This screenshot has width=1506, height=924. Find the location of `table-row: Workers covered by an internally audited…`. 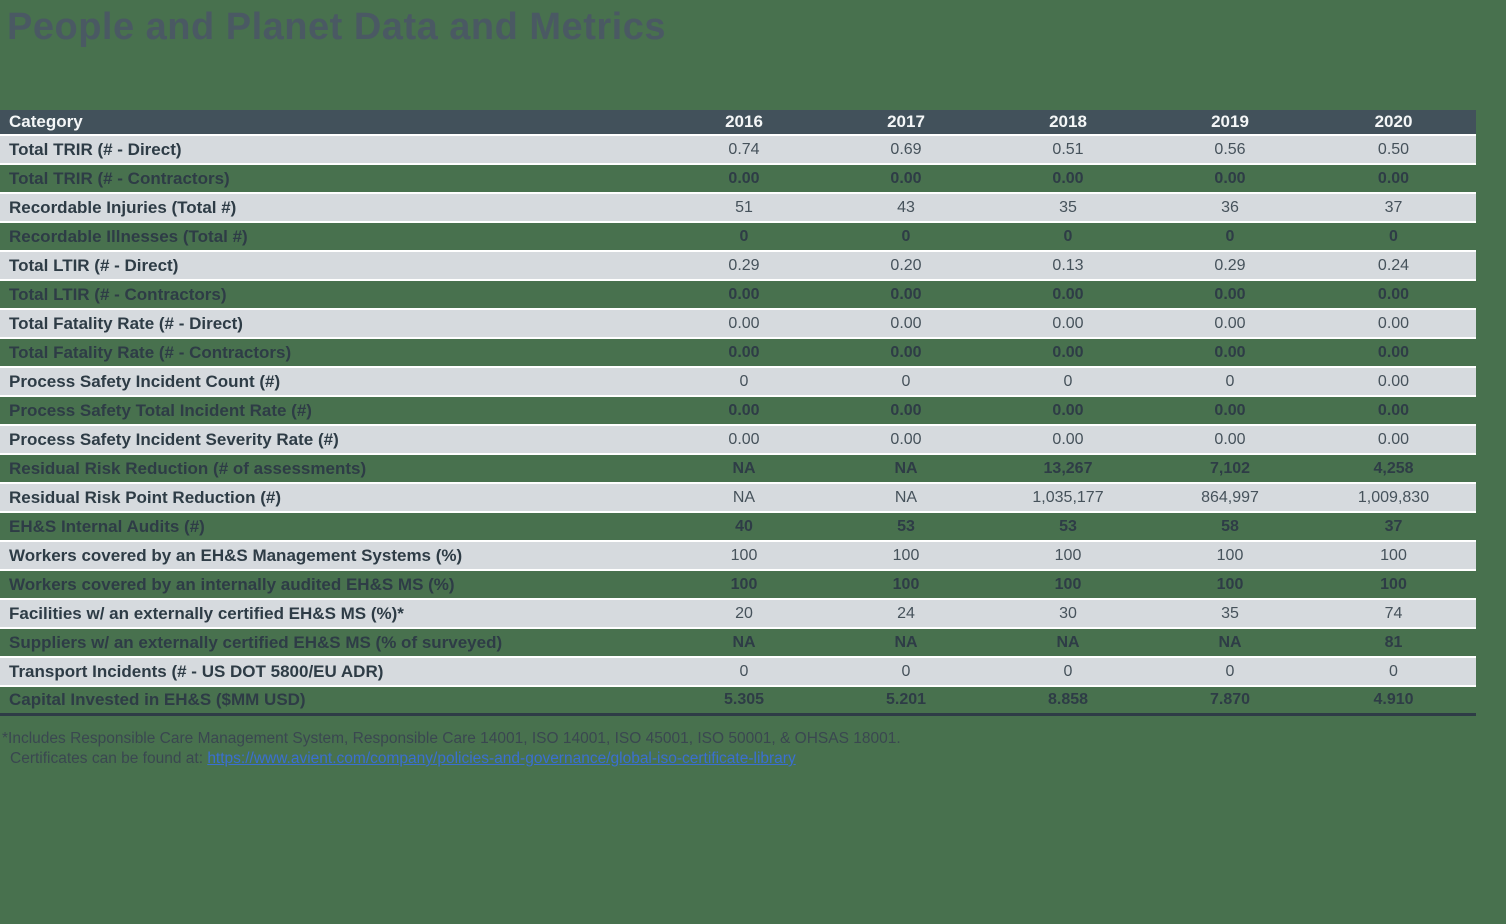

table-row: Workers covered by an internally audited… is located at coordinates (738, 585).